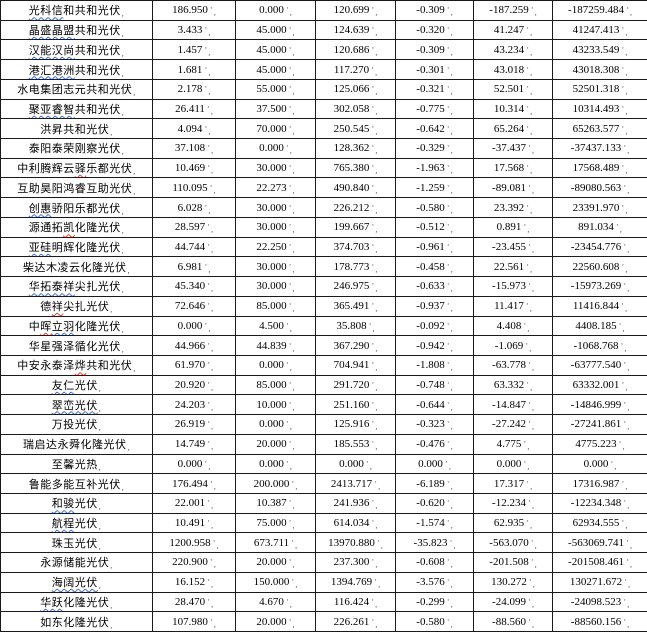 The image size is (647, 632). What do you see at coordinates (599, 188) in the screenshot?
I see `value-cell: -89080.563 ·,` at bounding box center [599, 188].